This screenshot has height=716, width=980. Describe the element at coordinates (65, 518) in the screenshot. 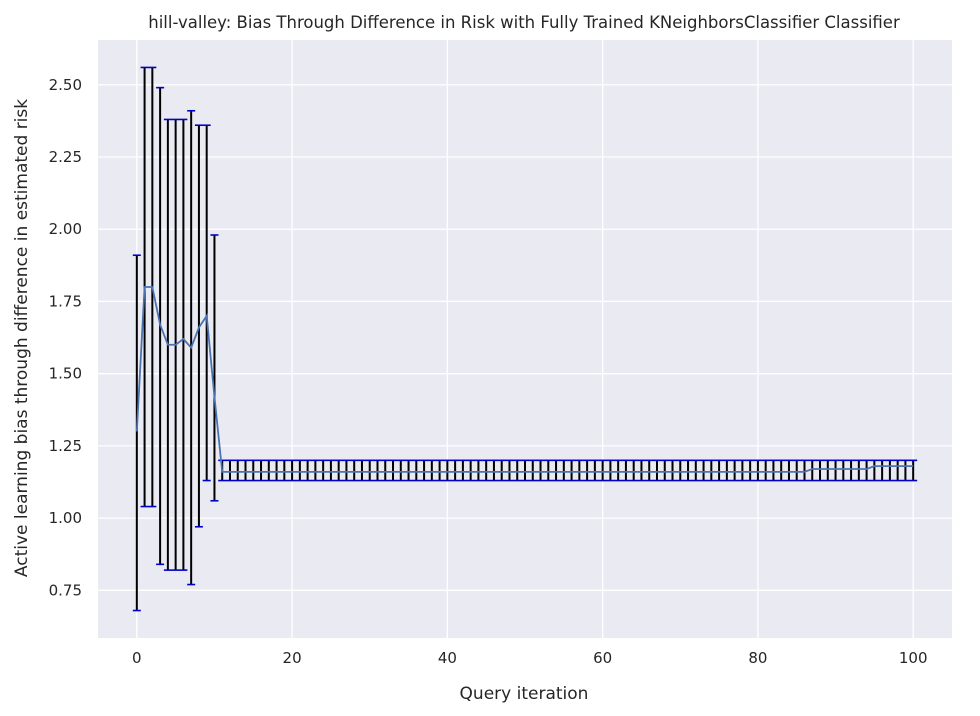

I see `y-tick-label: 1.00` at that location.